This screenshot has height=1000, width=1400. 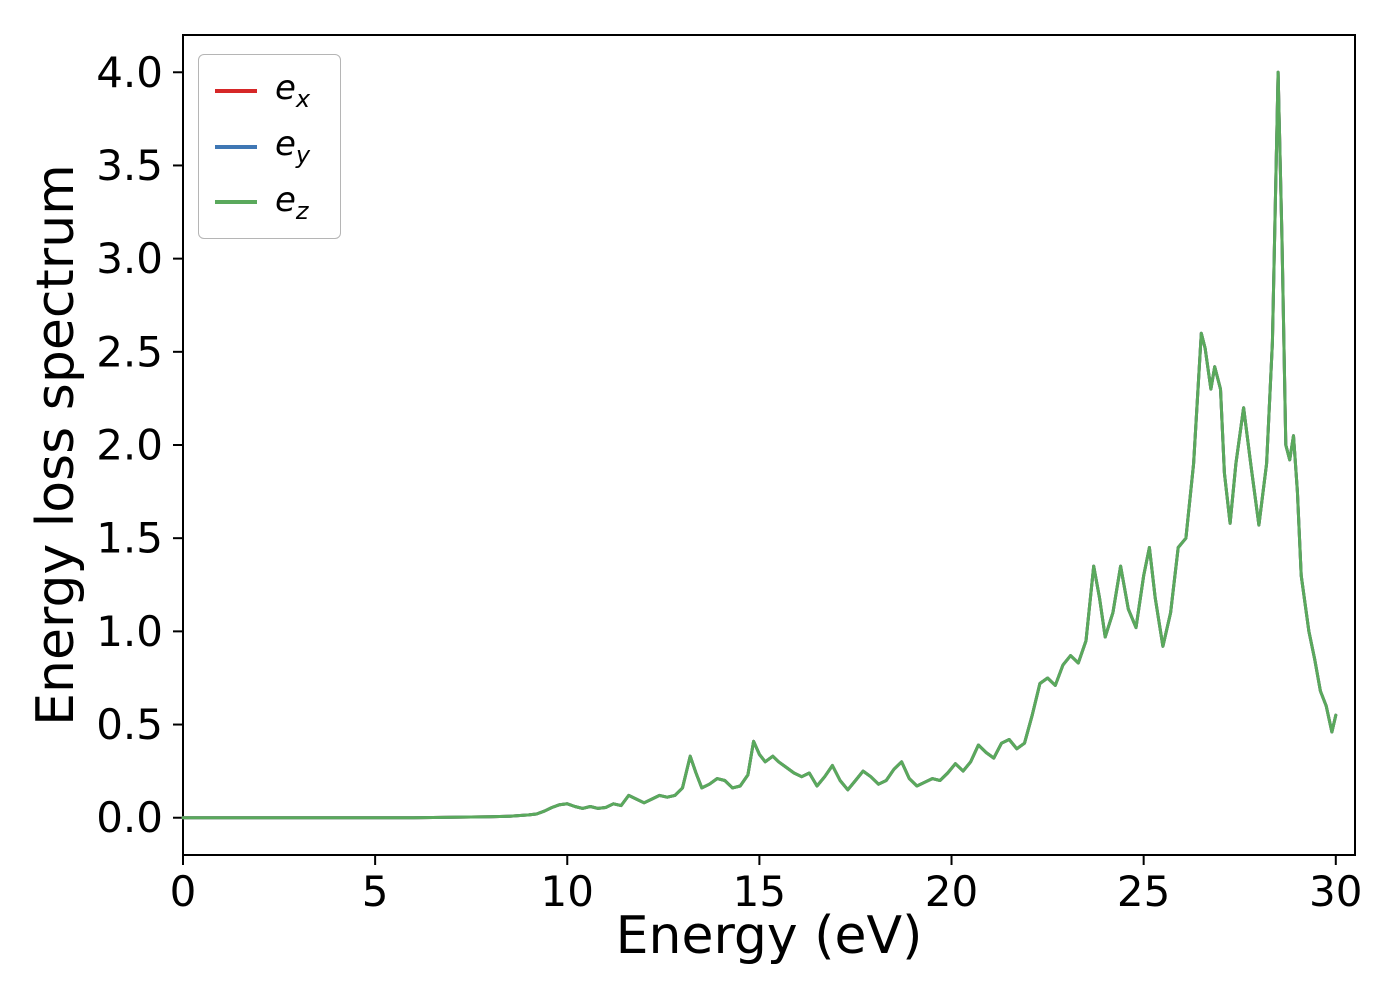 What do you see at coordinates (375, 891) in the screenshot?
I see `x-tick-label: 5` at bounding box center [375, 891].